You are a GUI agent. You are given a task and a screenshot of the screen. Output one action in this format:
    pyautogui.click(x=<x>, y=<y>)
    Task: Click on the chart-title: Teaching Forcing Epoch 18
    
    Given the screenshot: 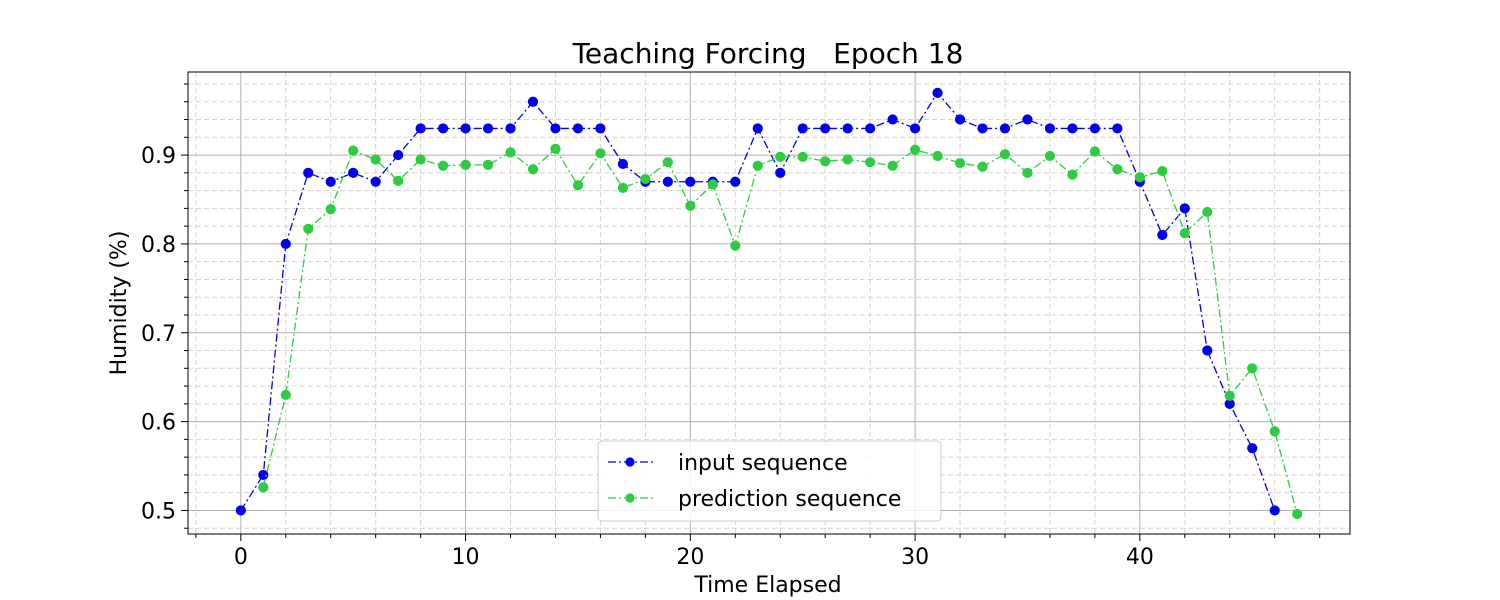 What is the action you would take?
    pyautogui.click(x=768, y=53)
    